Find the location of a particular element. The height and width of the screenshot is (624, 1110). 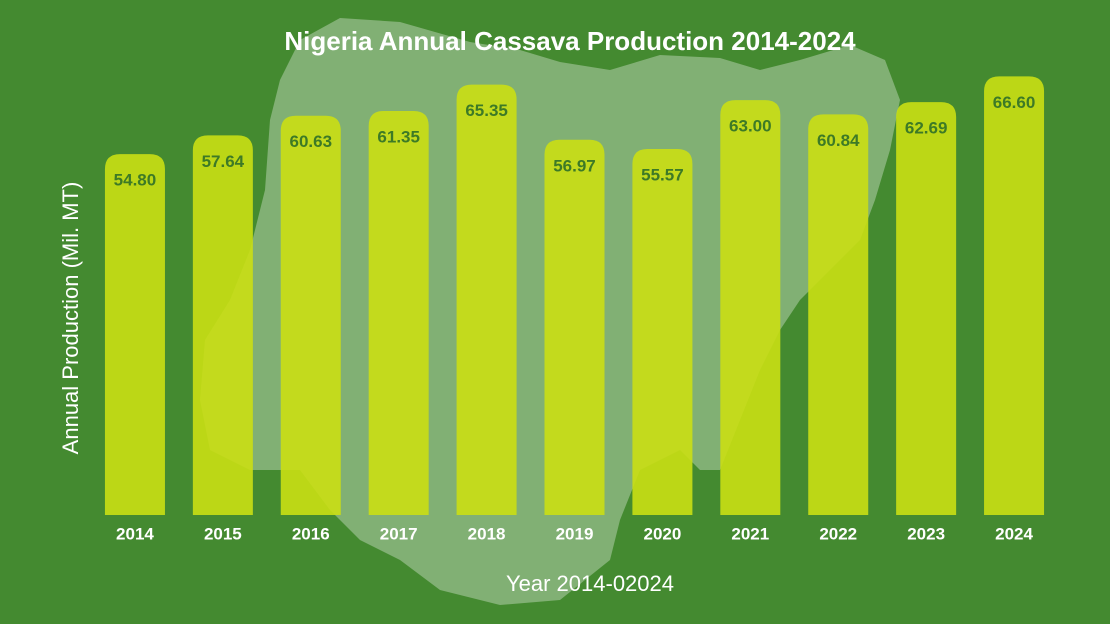

data-label: 62.69 is located at coordinates (926, 128).